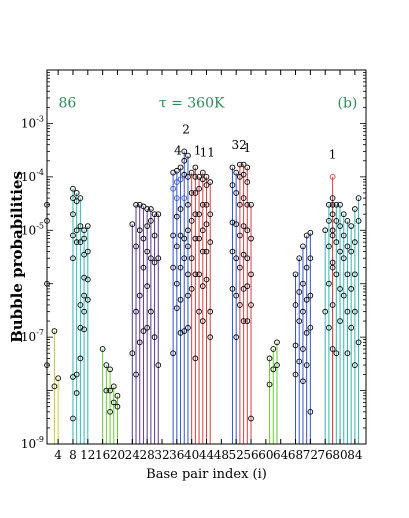  I want to click on x-tick-label: 8, so click(73, 455).